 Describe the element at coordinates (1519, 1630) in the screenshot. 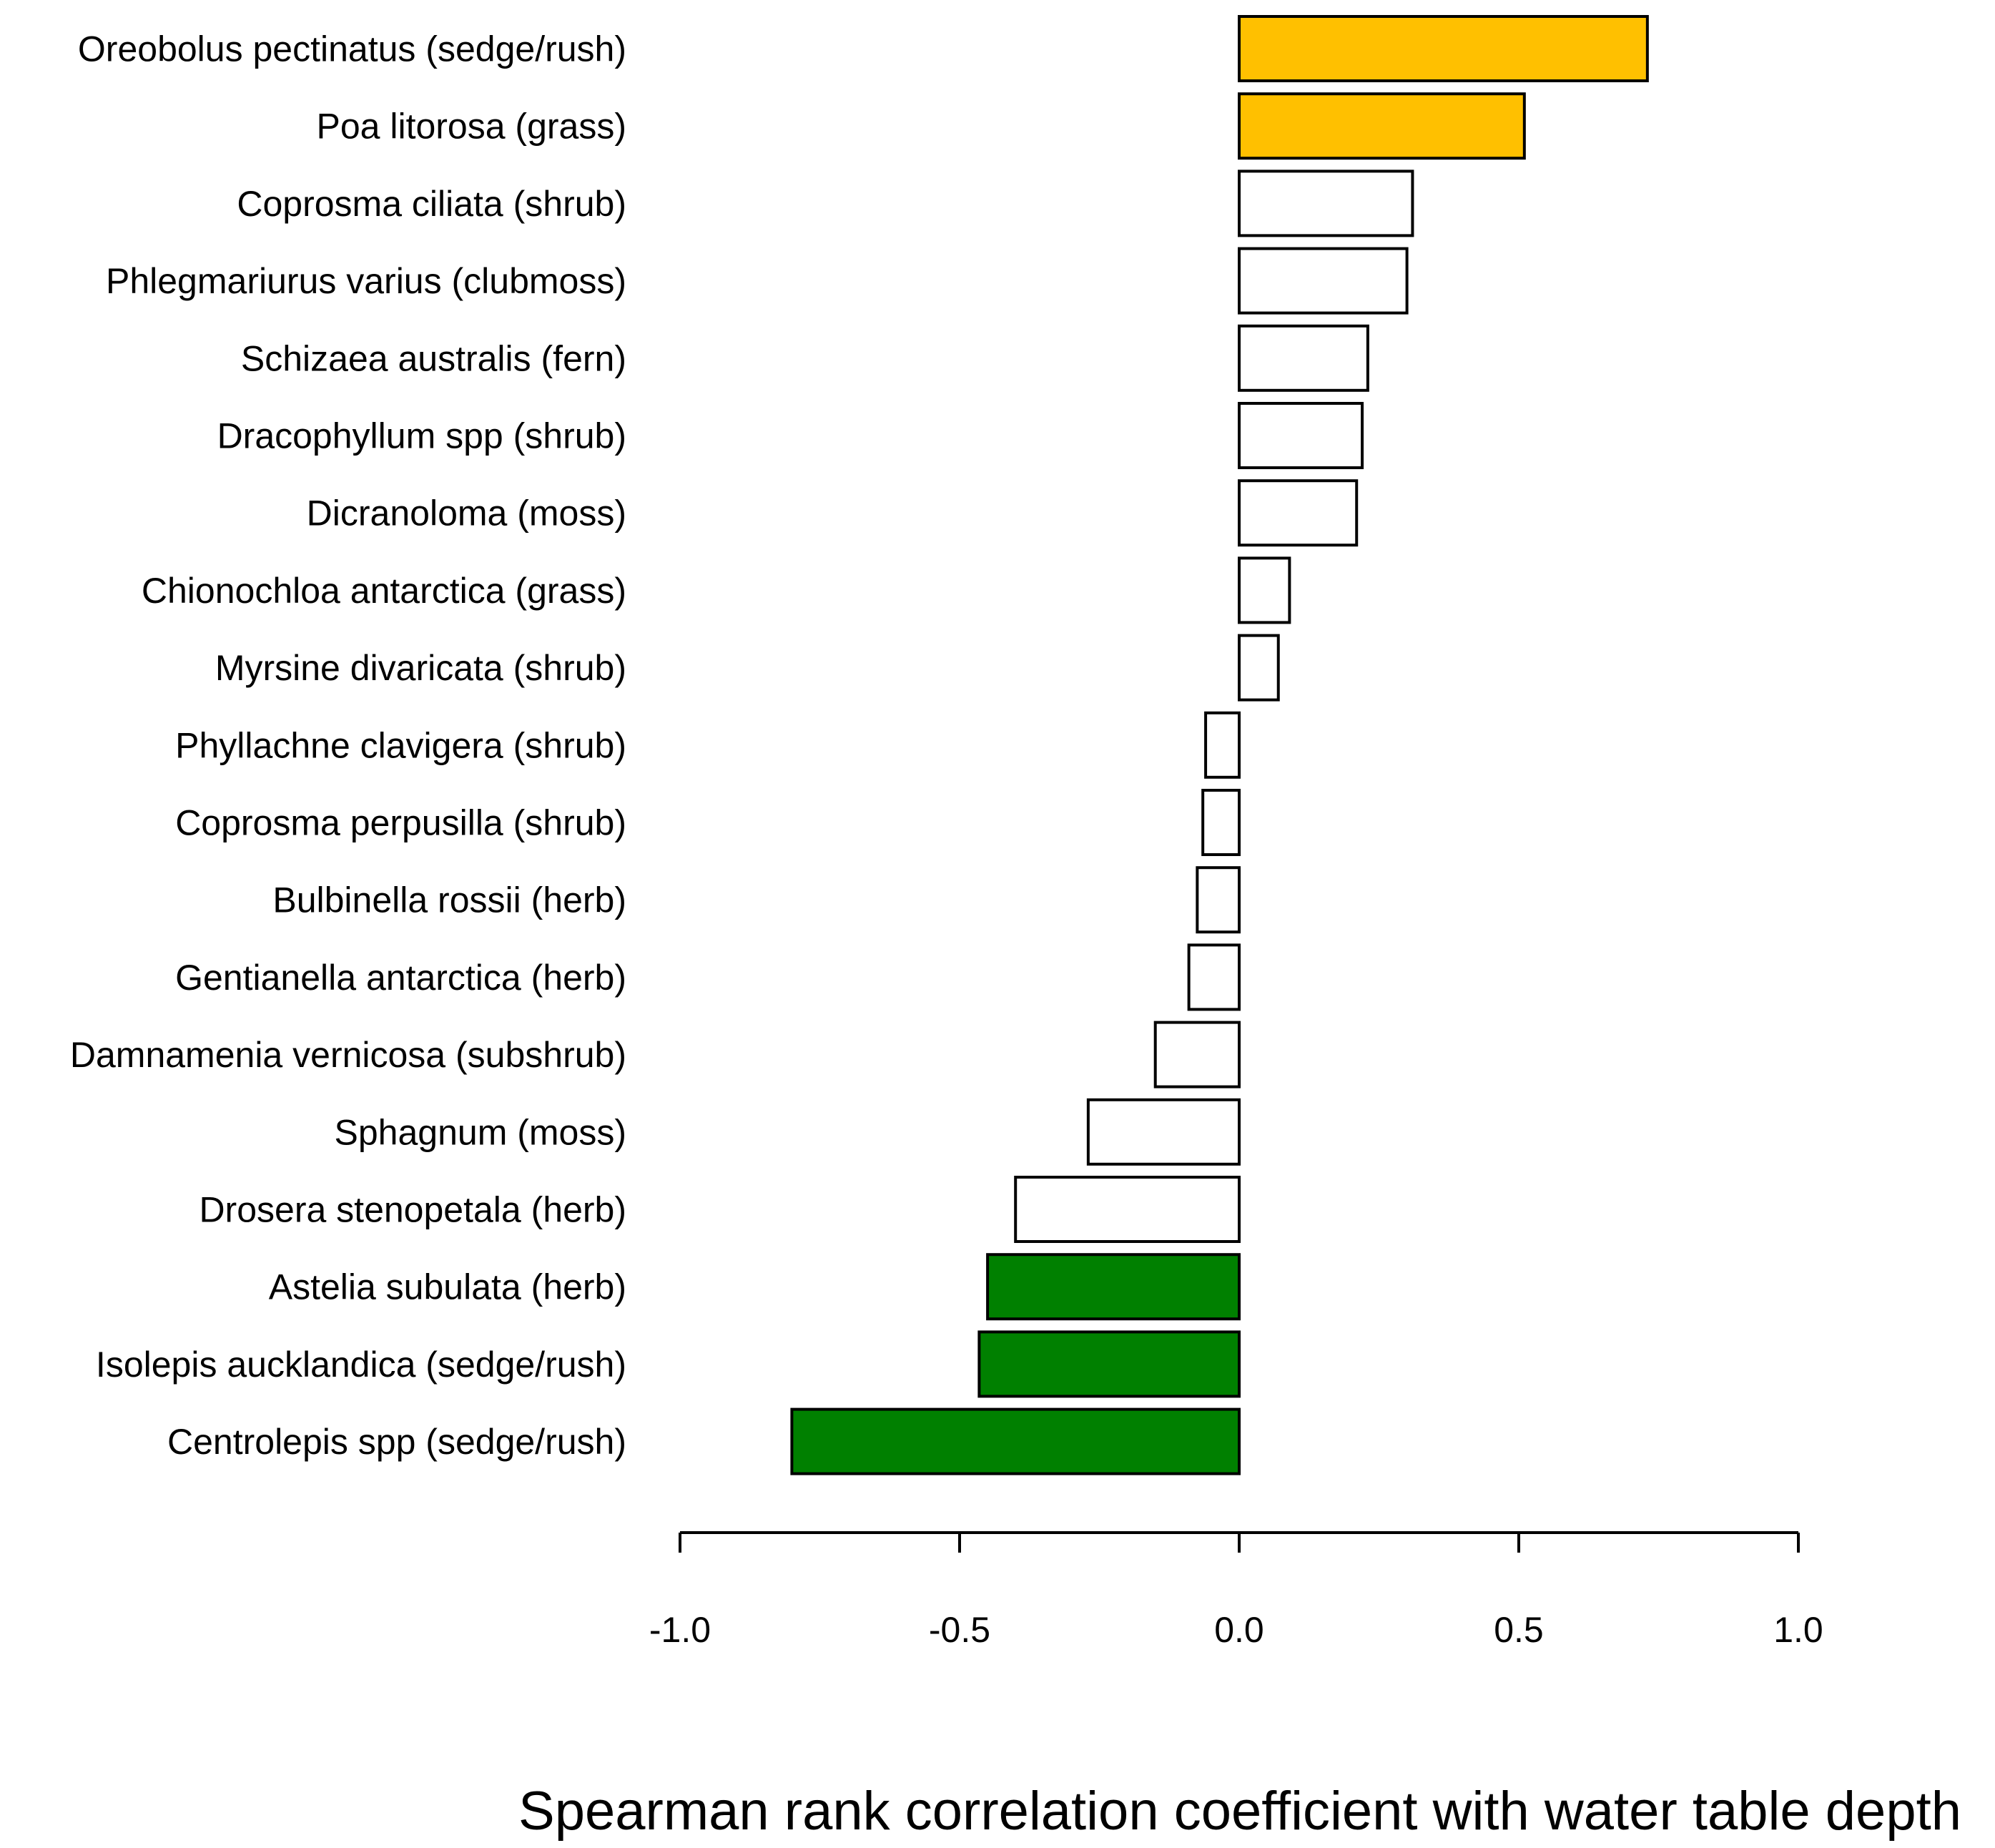

I see `x-tick-label: 0.5` at that location.